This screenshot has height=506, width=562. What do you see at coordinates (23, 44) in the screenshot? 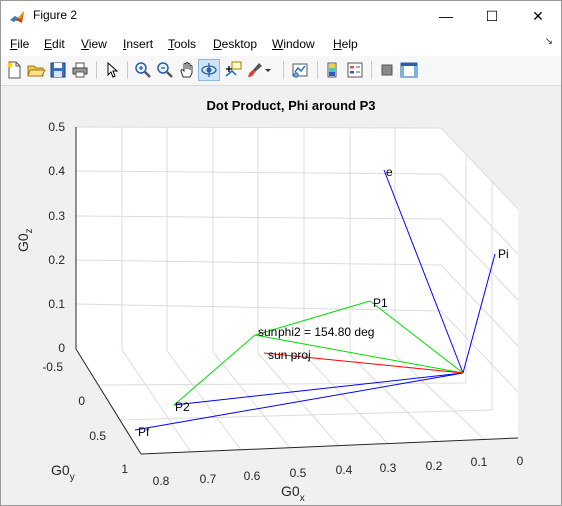
I see `menu-file-label: ile` at bounding box center [23, 44].